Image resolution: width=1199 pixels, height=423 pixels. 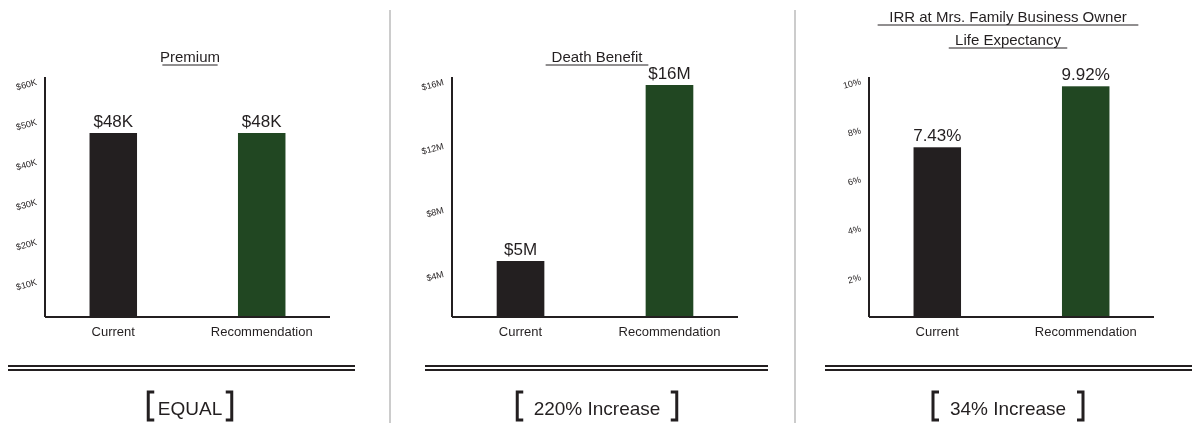 What do you see at coordinates (432, 85) in the screenshot?
I see `y-tick-label: $16M` at bounding box center [432, 85].